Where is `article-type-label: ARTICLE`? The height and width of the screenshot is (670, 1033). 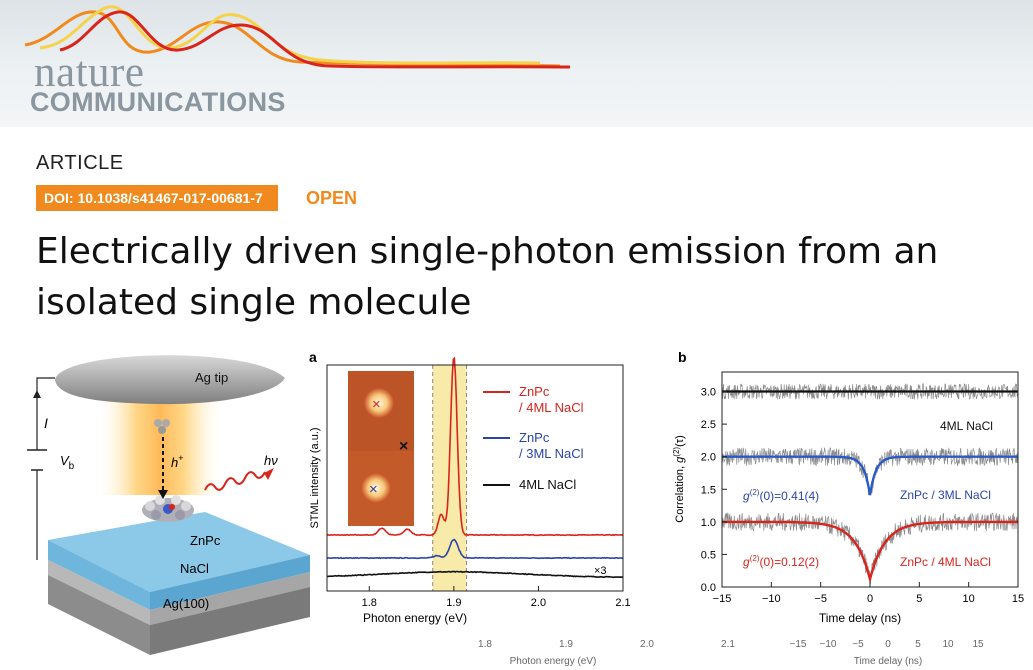 article-type-label: ARTICLE is located at coordinates (80, 163).